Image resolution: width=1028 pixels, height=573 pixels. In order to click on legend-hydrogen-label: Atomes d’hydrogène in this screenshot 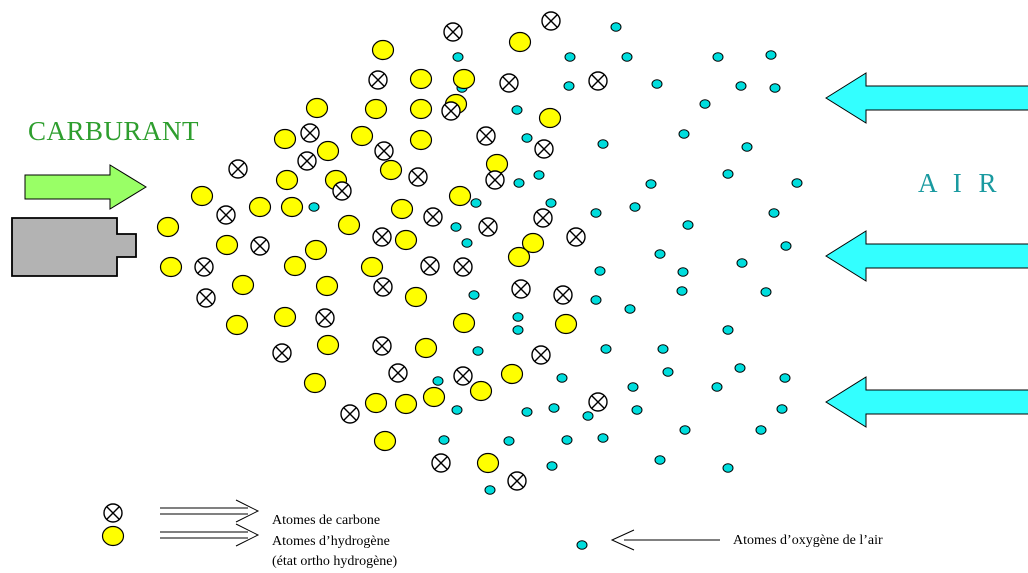, I will do `click(331, 541)`.